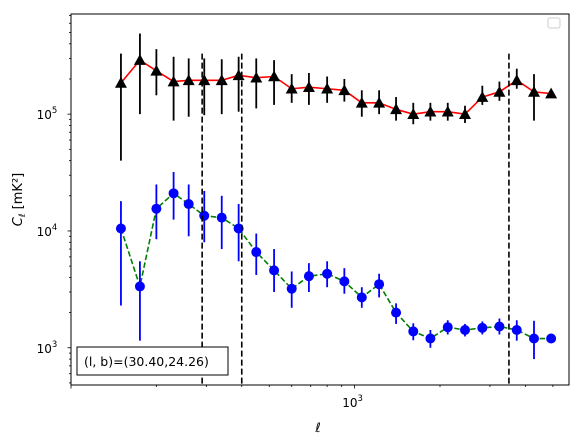  What do you see at coordinates (336, 87) in the screenshot?
I see `series-1-line` at bounding box center [336, 87].